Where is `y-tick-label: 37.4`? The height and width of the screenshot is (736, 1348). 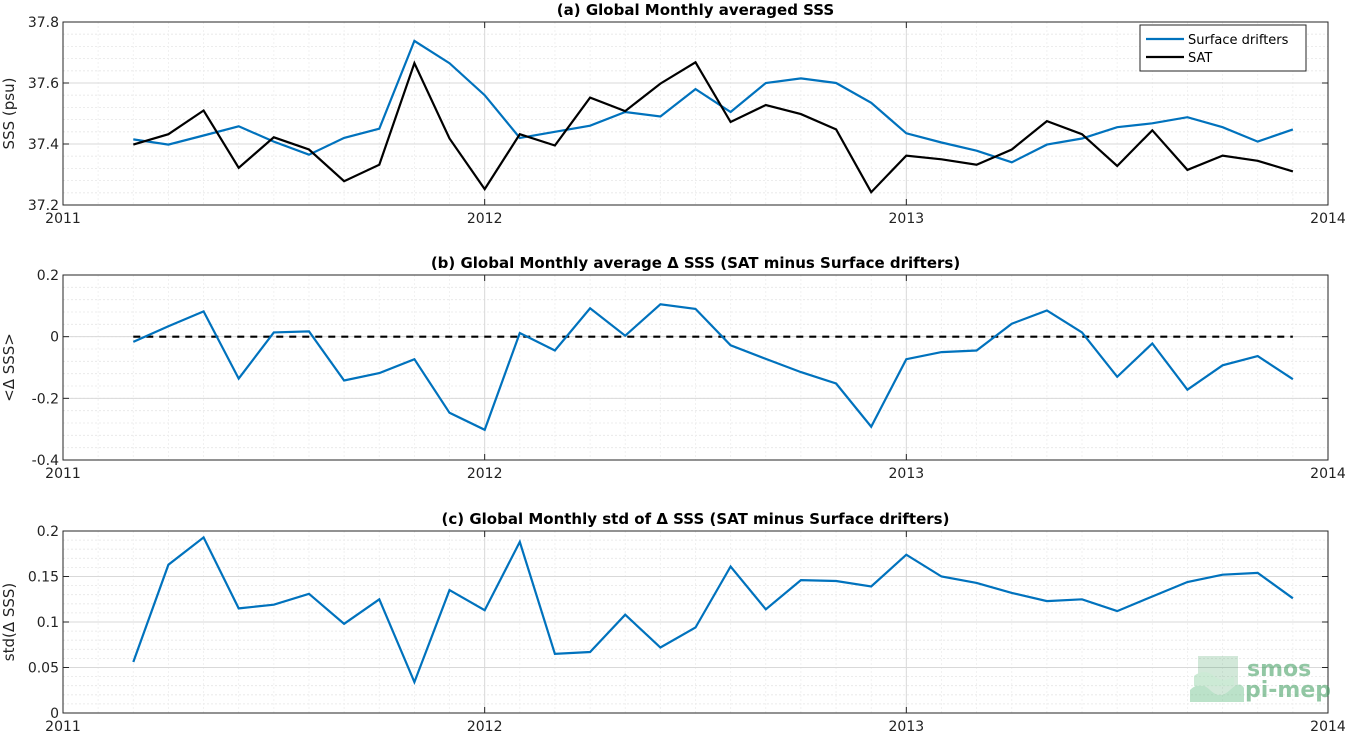
y-tick-label: 37.4 is located at coordinates (43, 145).